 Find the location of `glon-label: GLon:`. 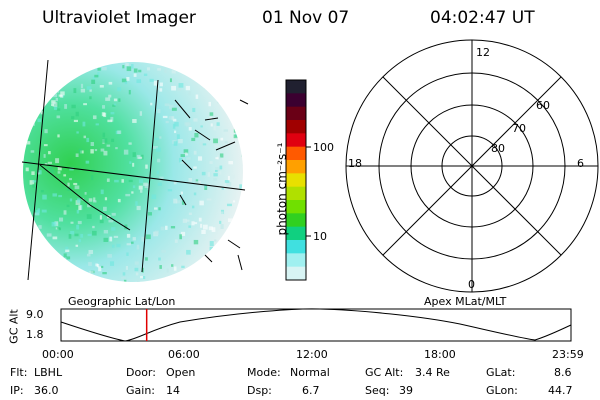

glon-label: GLon: is located at coordinates (502, 390).